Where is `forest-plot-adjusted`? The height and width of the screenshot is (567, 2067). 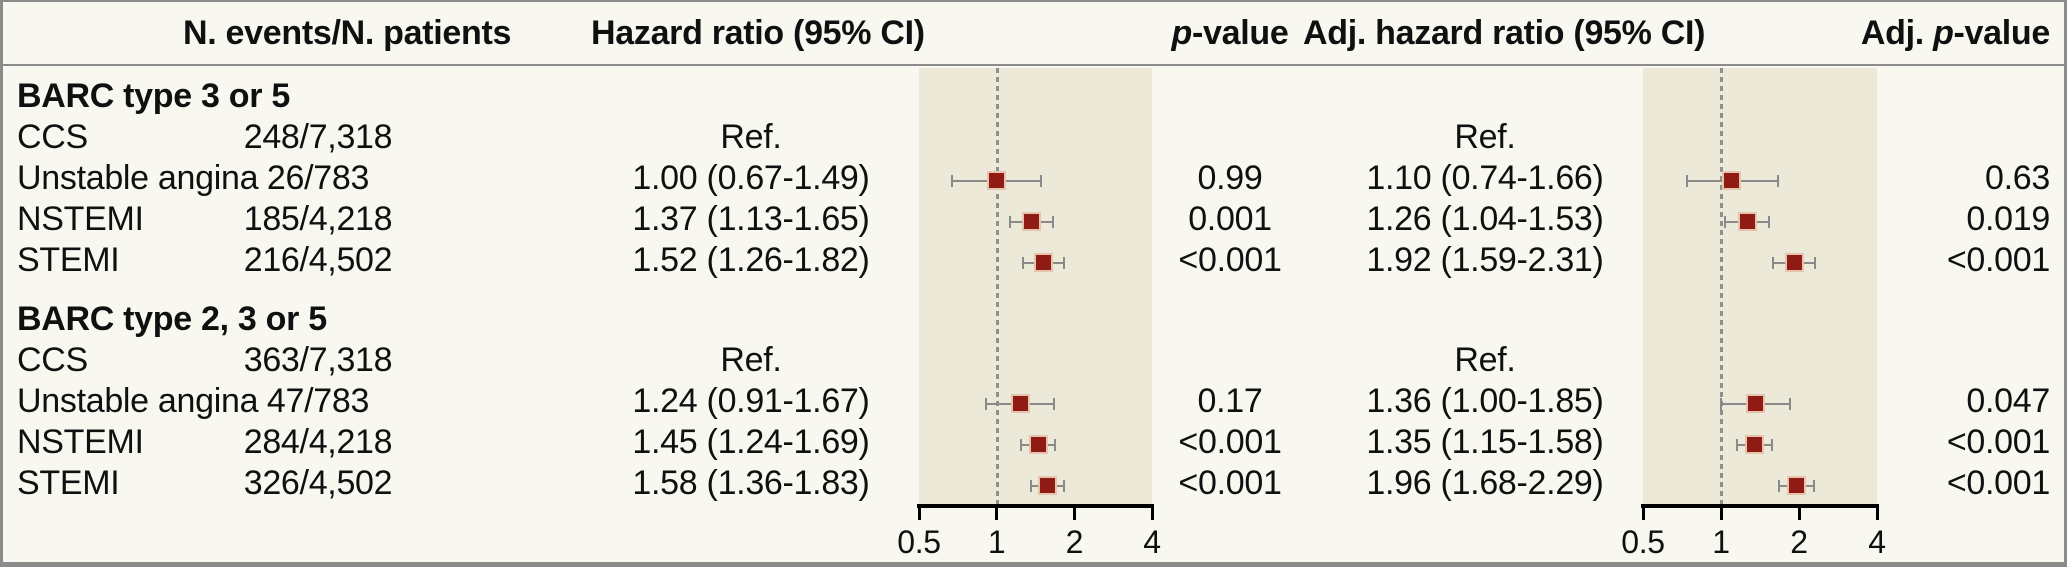
forest-plot-adjusted is located at coordinates (1760, 287).